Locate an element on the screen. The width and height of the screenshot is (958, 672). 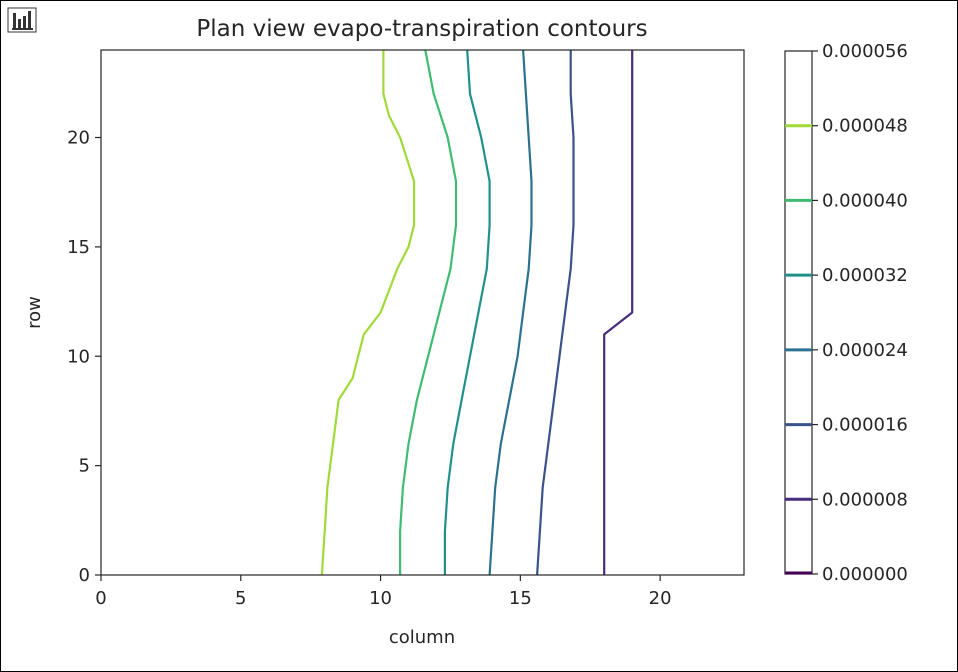
x-tick-label: 5 is located at coordinates (240, 598).